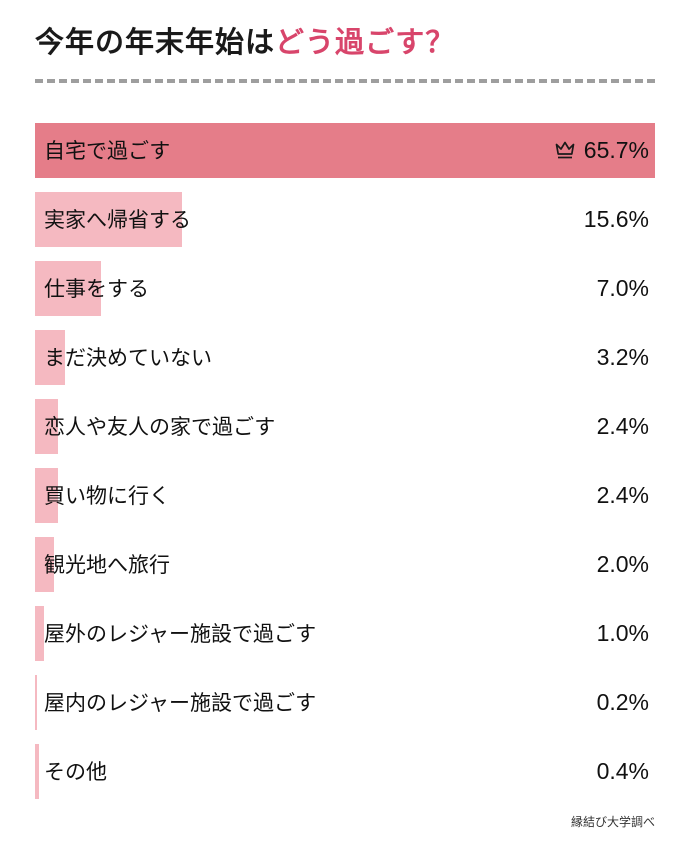 The width and height of the screenshot is (690, 842). What do you see at coordinates (128, 359) in the screenshot?
I see `category-label: まだ決めていない` at bounding box center [128, 359].